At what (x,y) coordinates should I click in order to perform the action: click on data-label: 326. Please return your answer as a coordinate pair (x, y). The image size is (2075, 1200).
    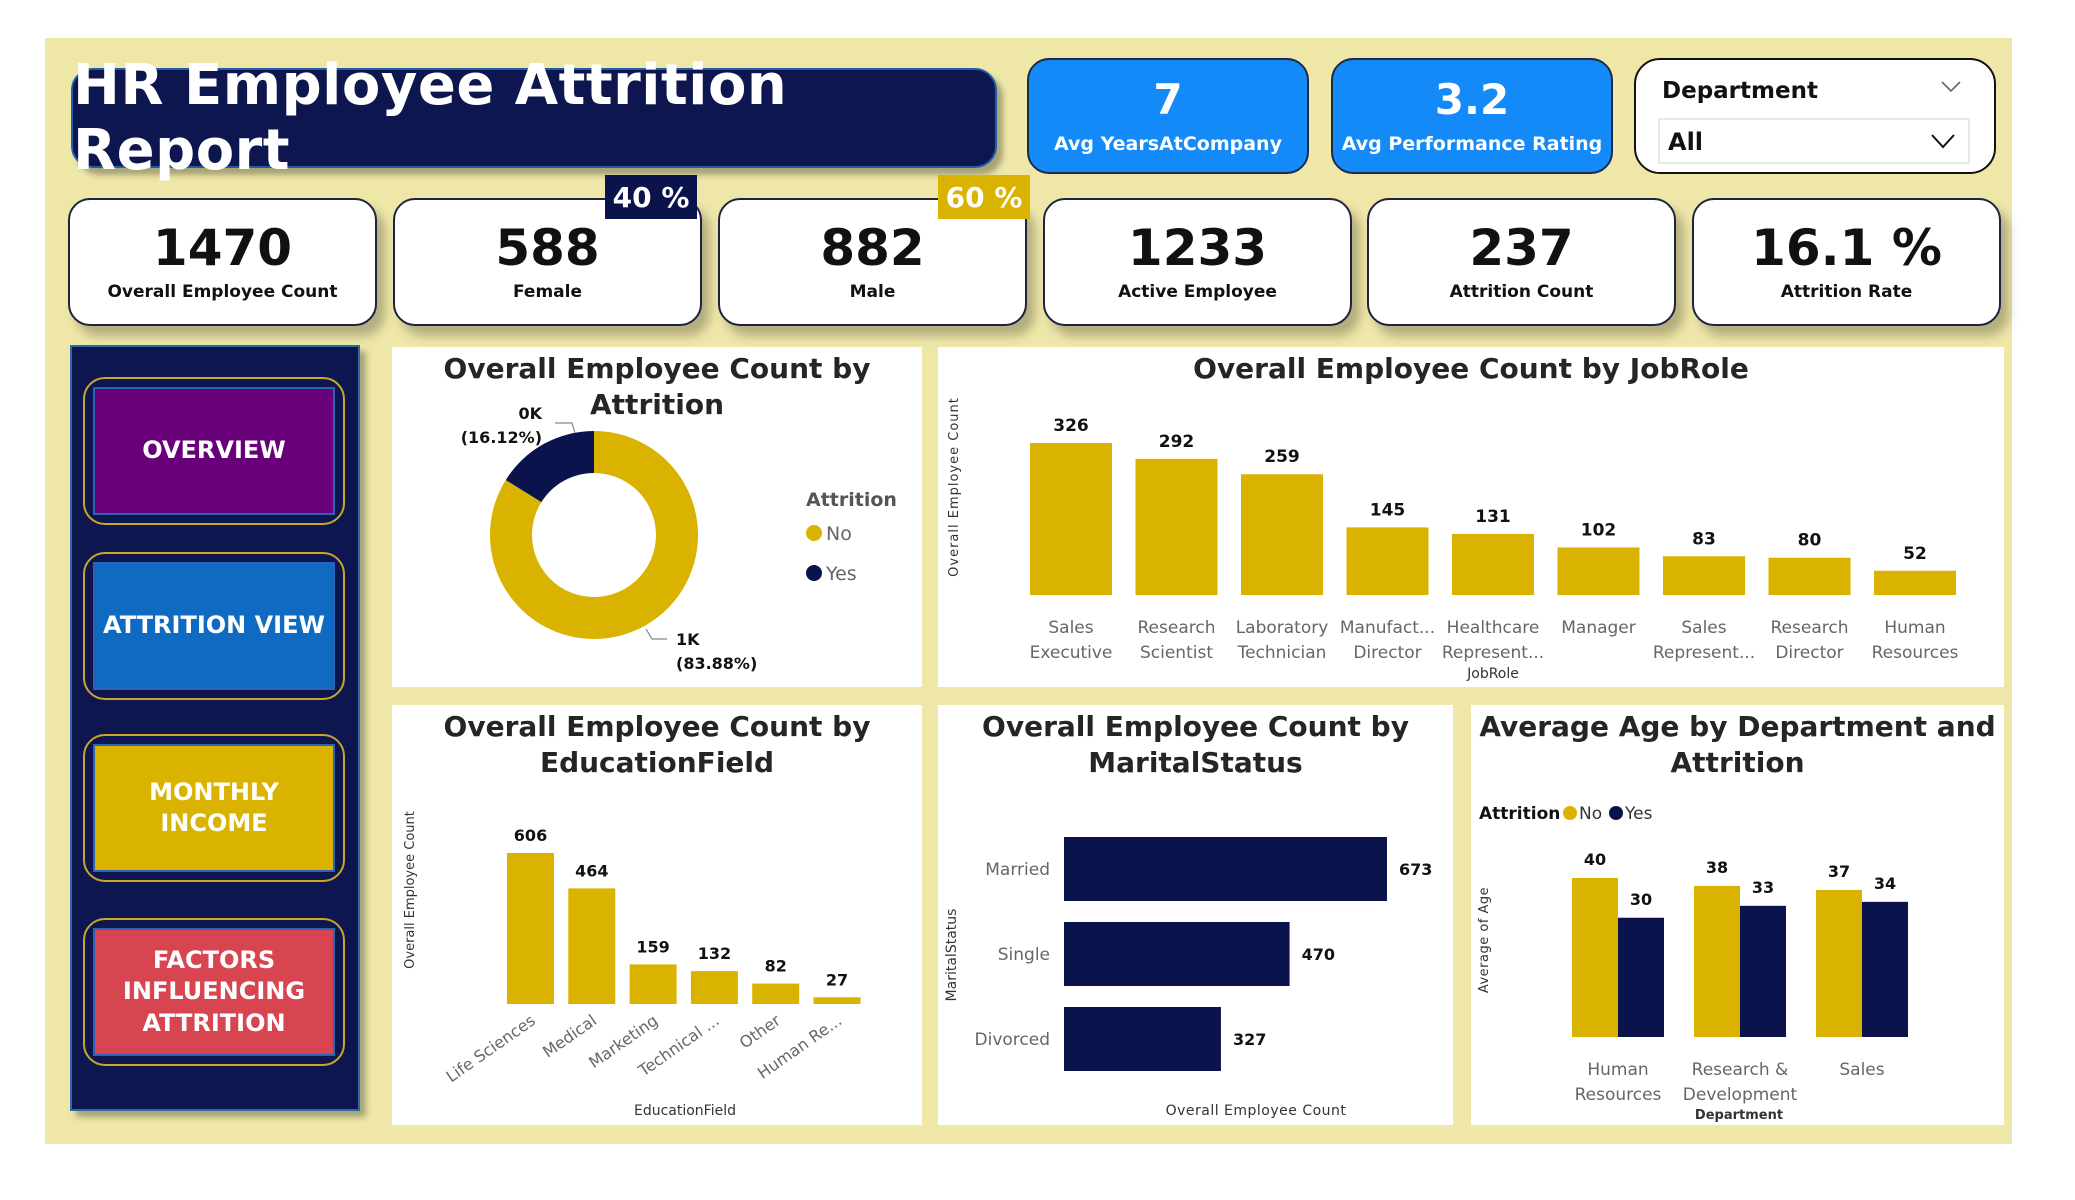
    Looking at the image, I should click on (1071, 426).